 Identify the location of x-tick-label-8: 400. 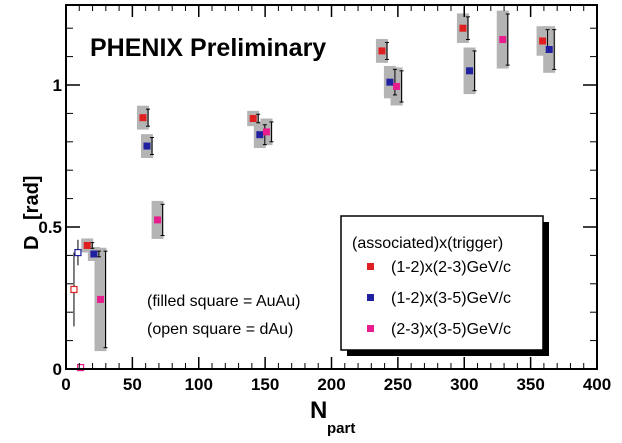
(597, 384).